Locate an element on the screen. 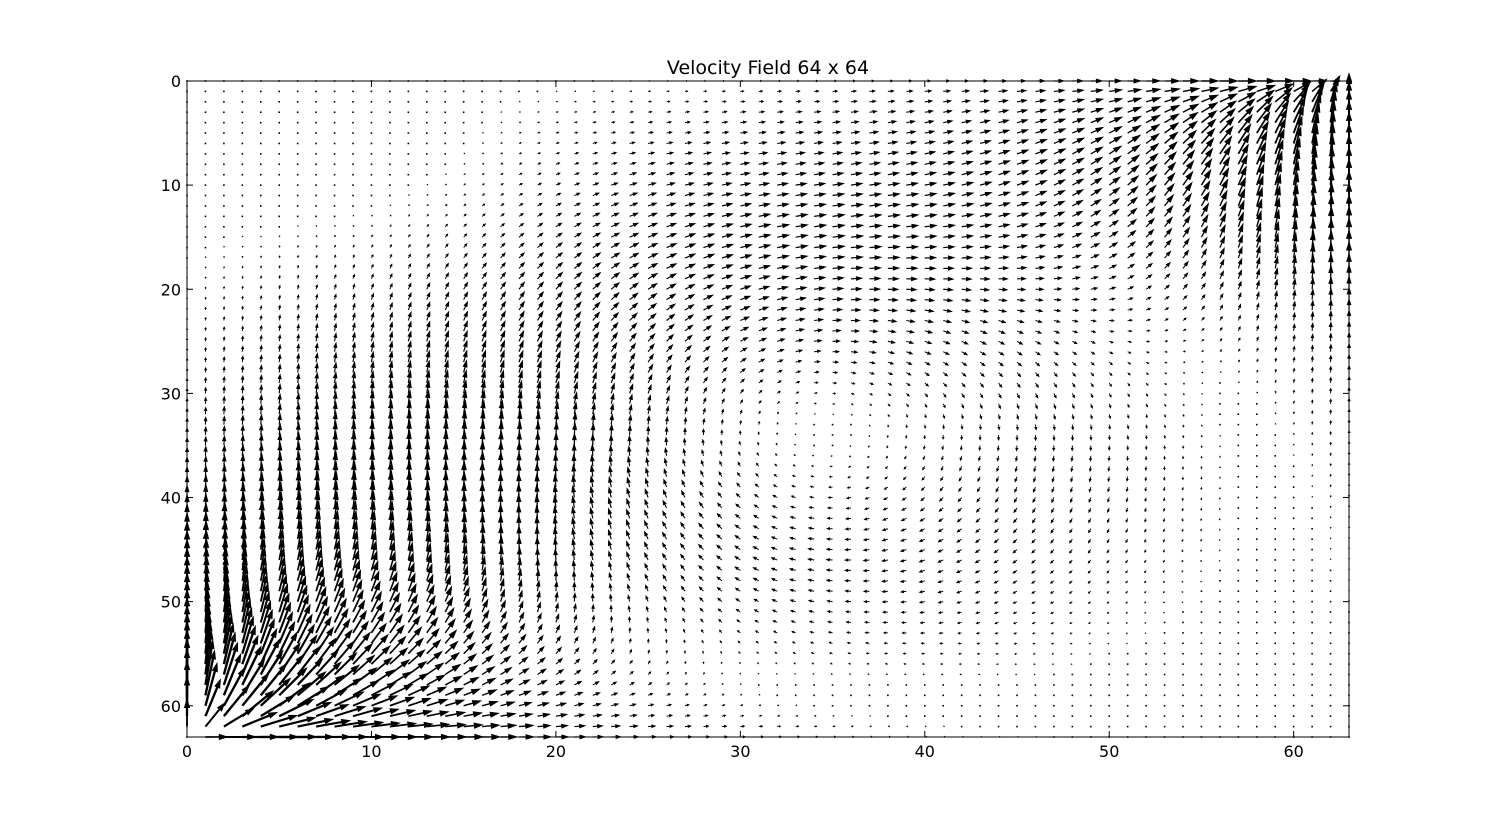 This screenshot has height=819, width=1498. y-tick-label: 20 is located at coordinates (171, 289).